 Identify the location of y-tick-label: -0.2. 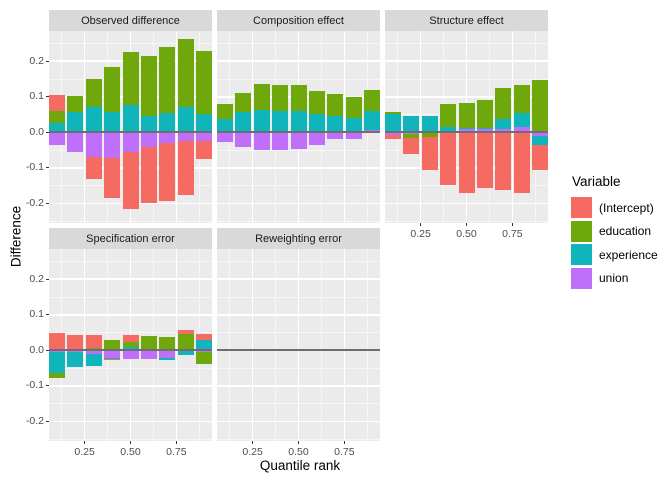
(34, 202).